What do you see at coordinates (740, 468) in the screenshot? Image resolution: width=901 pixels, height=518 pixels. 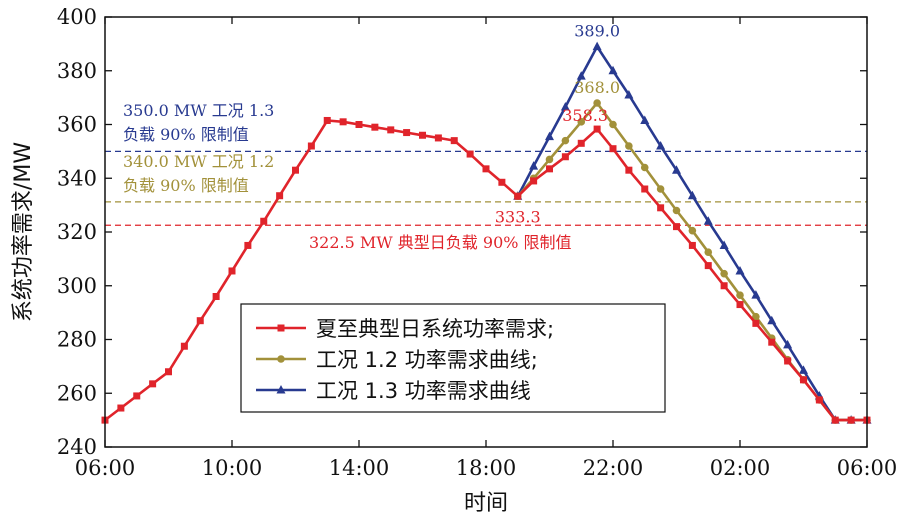 I see `x-tick-label: 02:00` at bounding box center [740, 468].